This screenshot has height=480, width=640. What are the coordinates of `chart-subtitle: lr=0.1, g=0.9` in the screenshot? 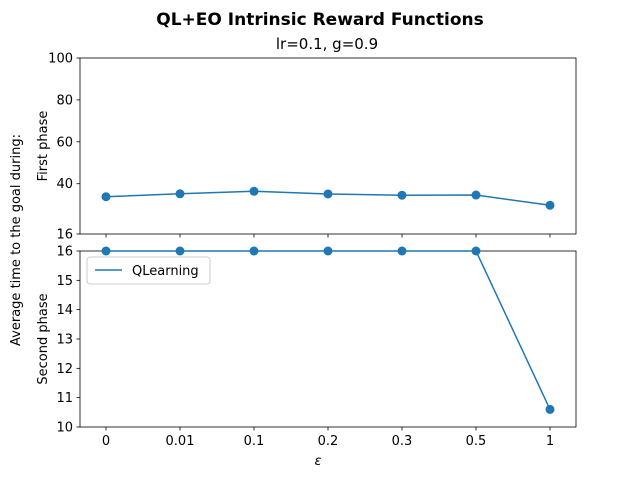 It's located at (327, 44).